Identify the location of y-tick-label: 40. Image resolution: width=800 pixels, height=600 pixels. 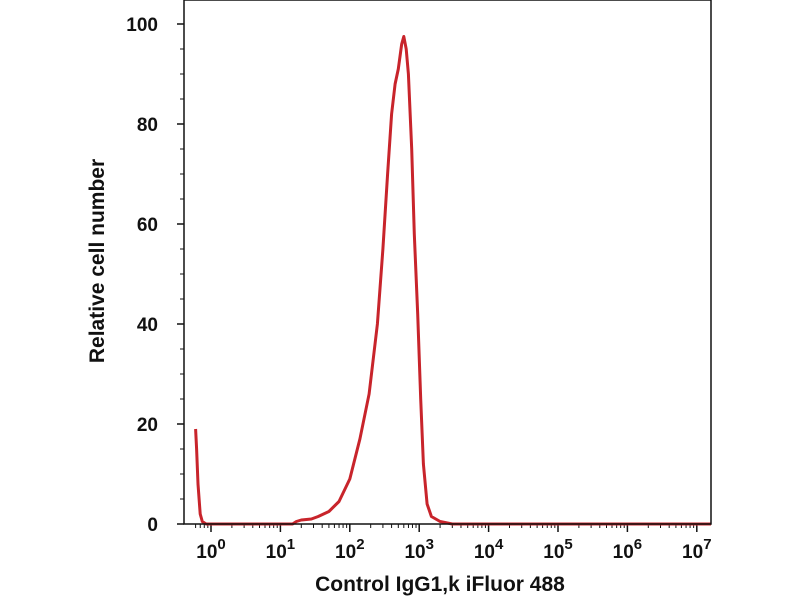
(147, 325).